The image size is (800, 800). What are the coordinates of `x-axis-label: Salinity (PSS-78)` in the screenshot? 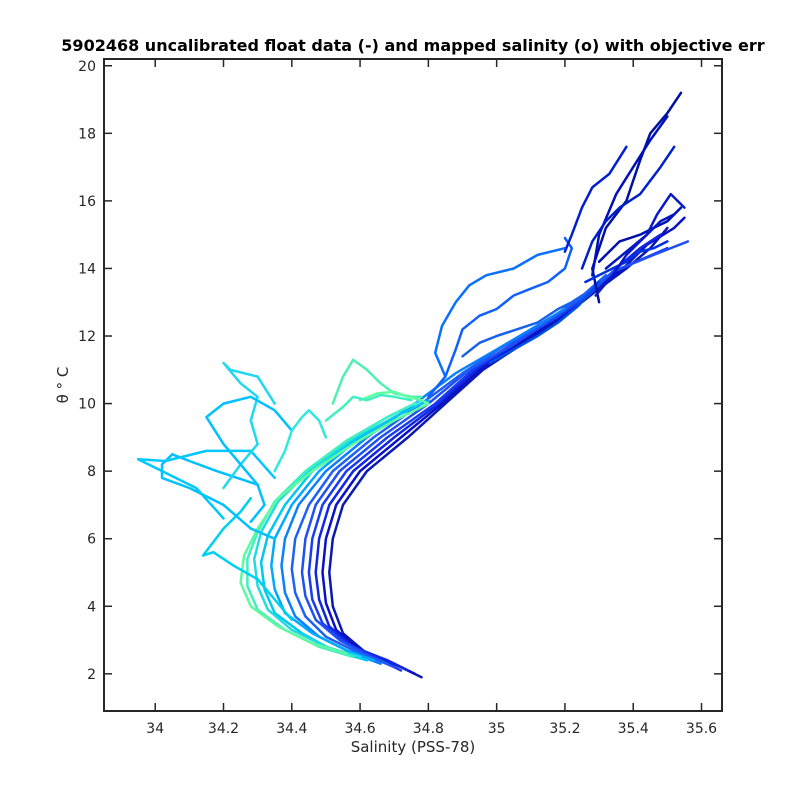 It's located at (413, 747).